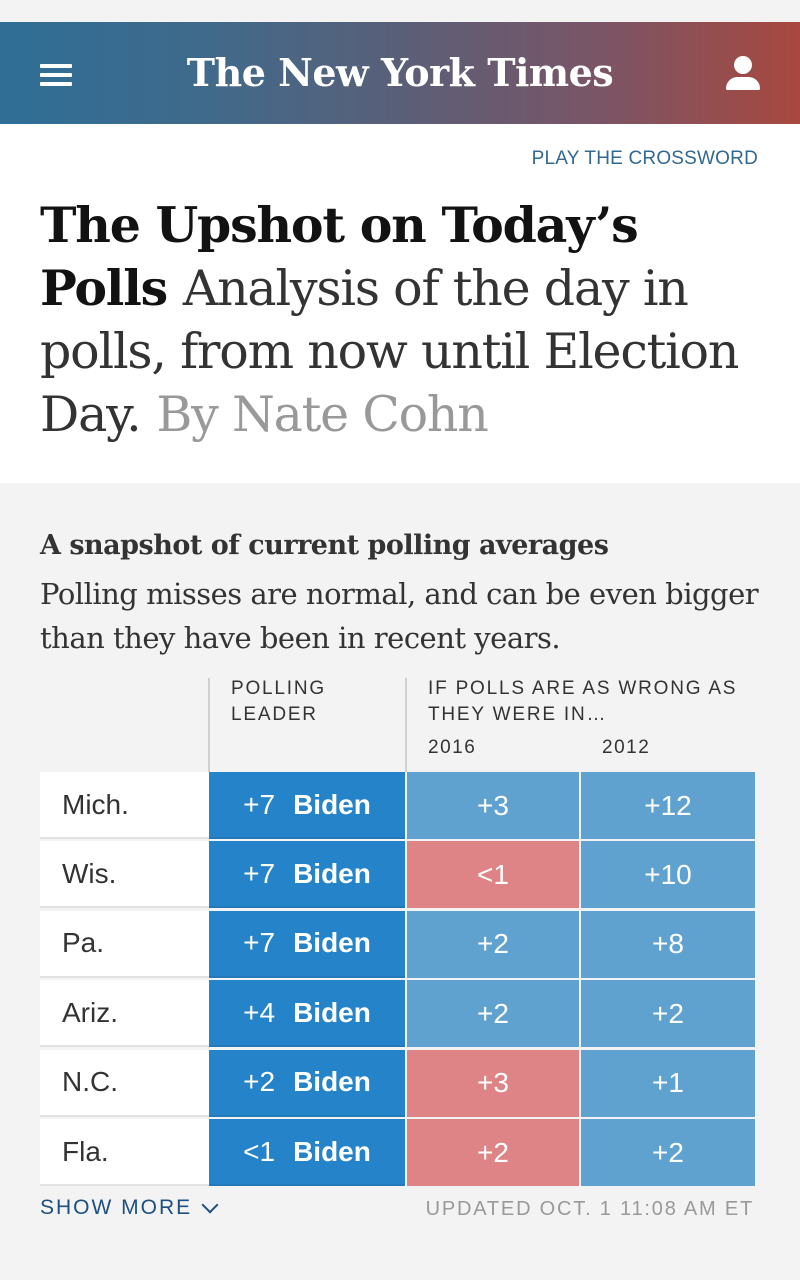  Describe the element at coordinates (400, 11) in the screenshot. I see `status-strip` at that location.